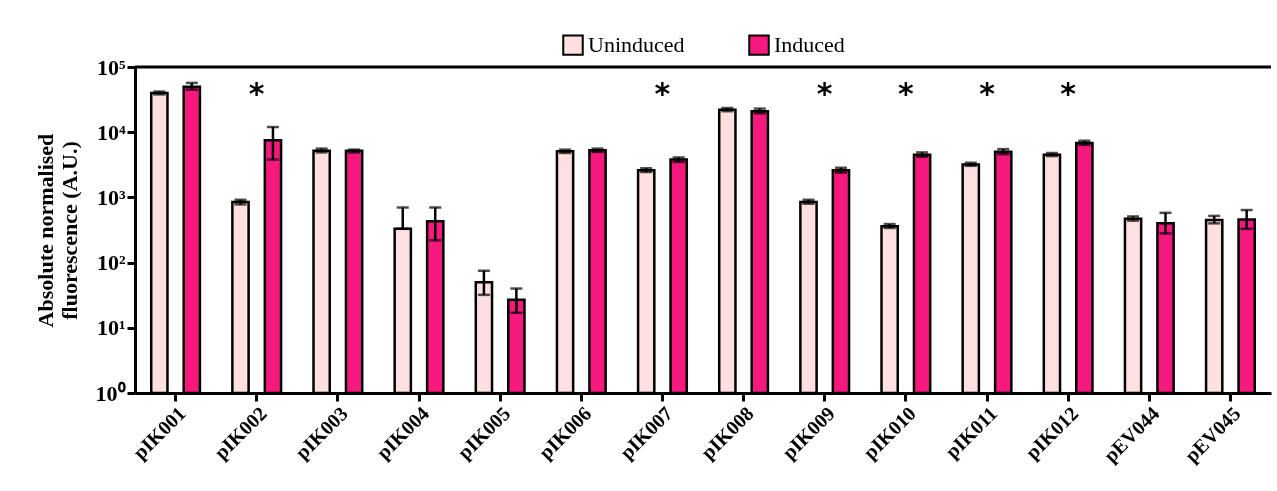 This screenshot has width=1277, height=491. What do you see at coordinates (111, 197) in the screenshot?
I see `y-tick-label: 10³` at bounding box center [111, 197].